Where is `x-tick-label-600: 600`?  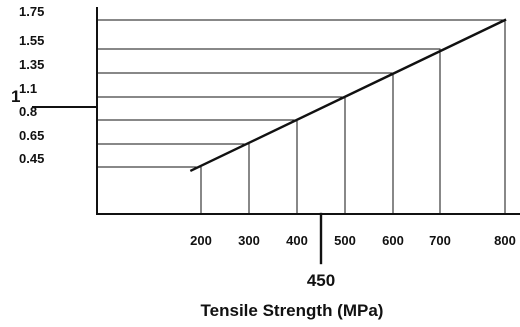
x-tick-label-600: 600 is located at coordinates (393, 240).